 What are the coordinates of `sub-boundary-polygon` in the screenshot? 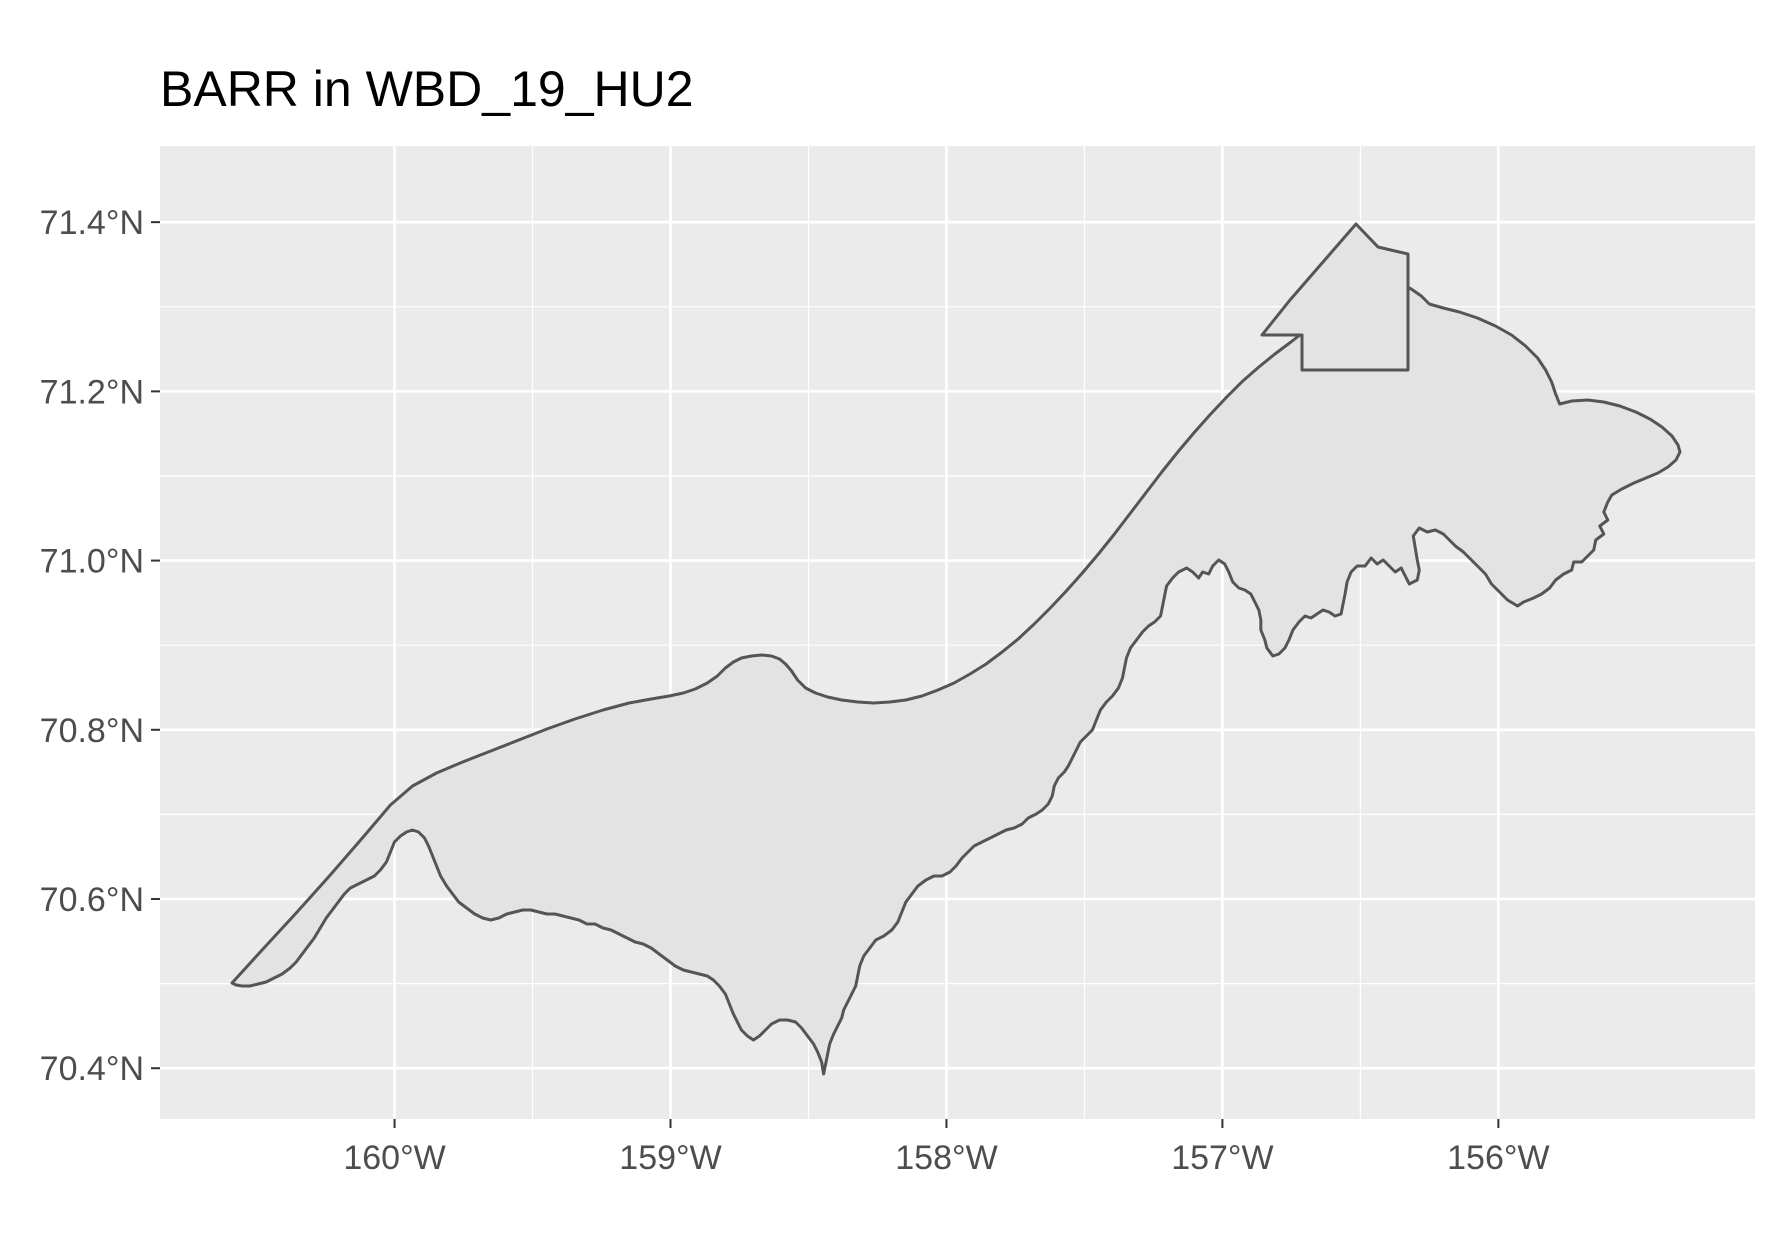 It's located at (1335, 297).